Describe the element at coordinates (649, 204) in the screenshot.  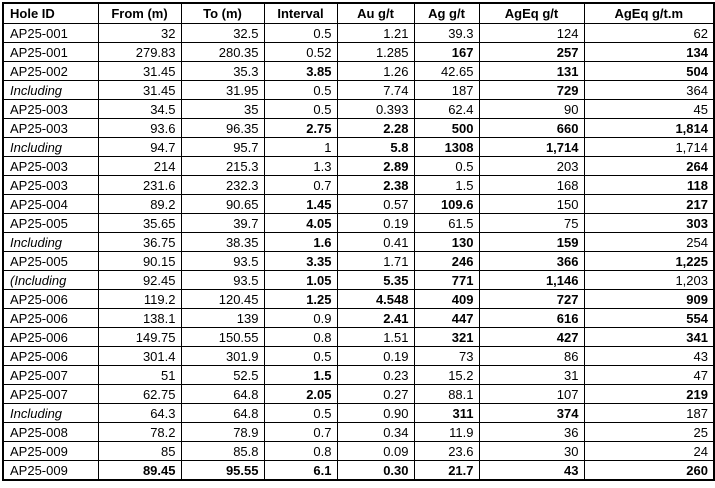
I see `cell-ageq-g-t-m: 217` at that location.